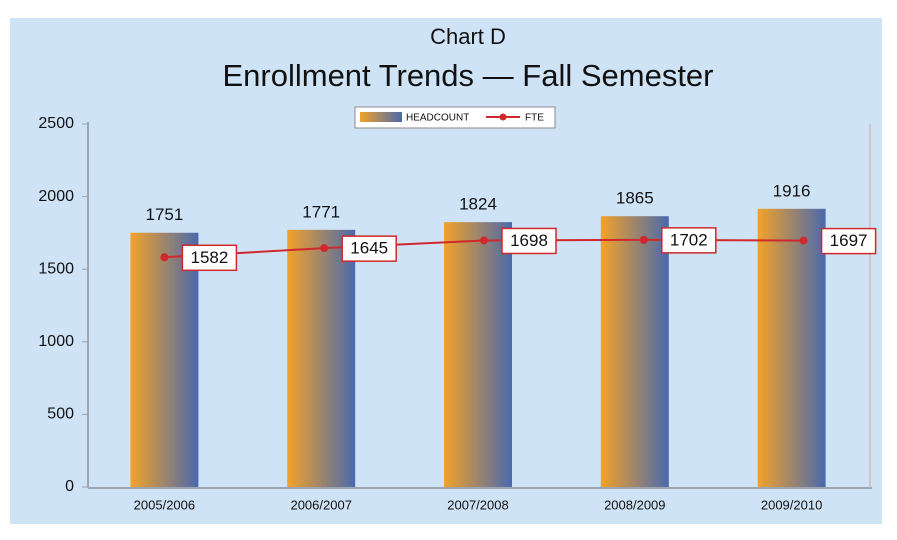  What do you see at coordinates (56, 341) in the screenshot?
I see `y-tick-label: 1000` at bounding box center [56, 341].